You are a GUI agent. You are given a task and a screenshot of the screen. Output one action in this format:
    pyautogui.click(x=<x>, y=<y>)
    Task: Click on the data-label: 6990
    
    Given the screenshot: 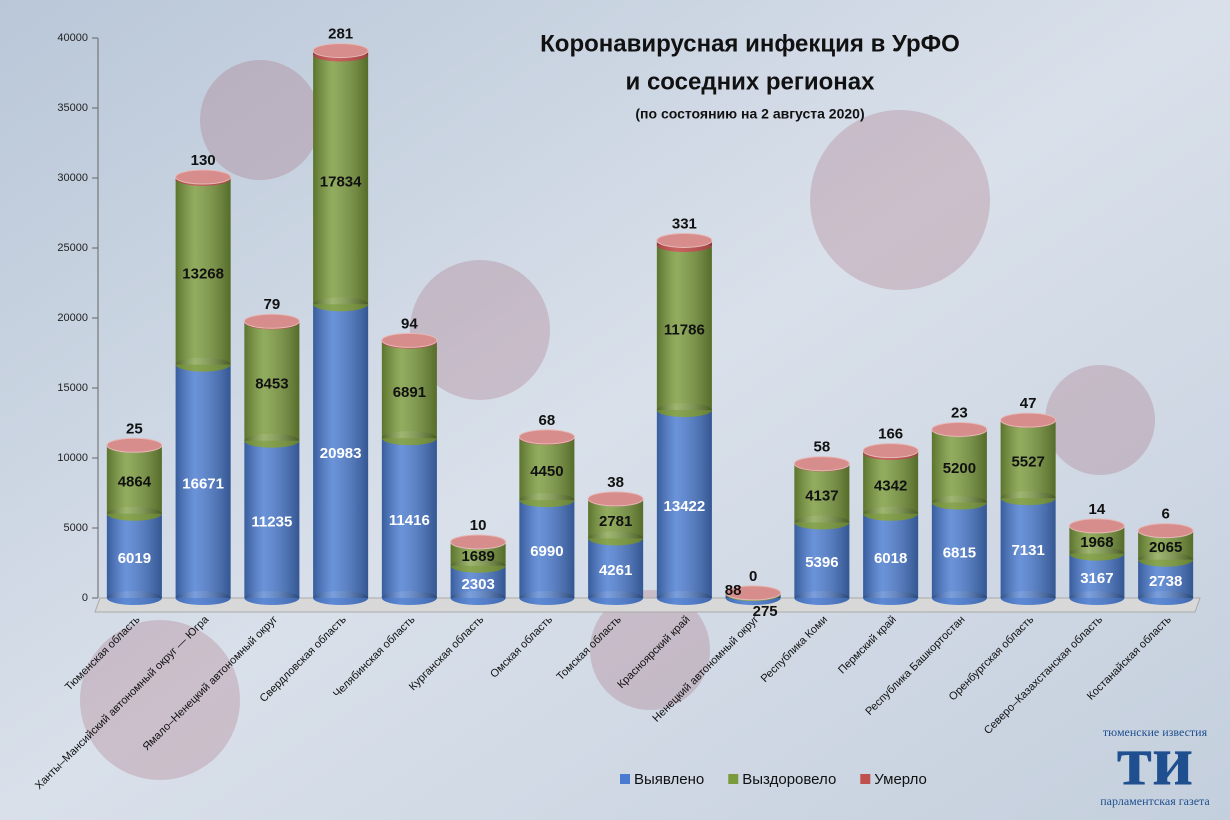 What is the action you would take?
    pyautogui.click(x=546, y=551)
    